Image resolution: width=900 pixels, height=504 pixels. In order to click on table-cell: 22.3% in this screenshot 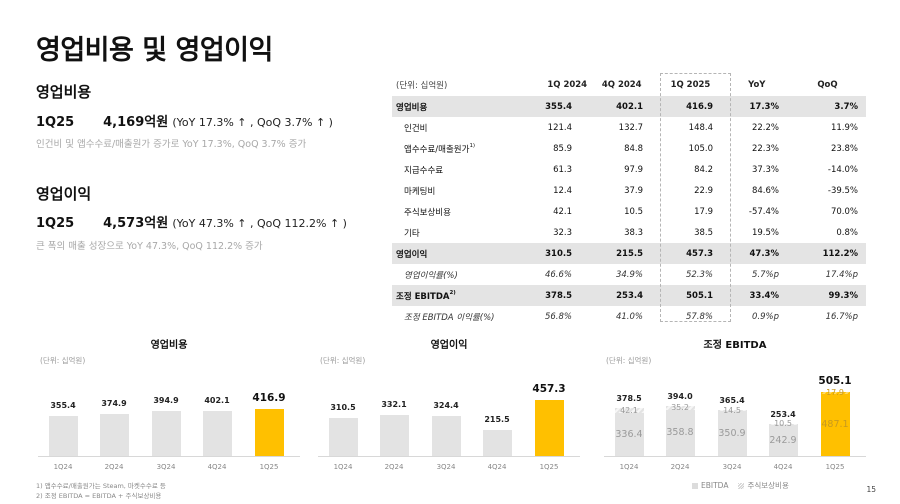, I will do `click(765, 148)`.